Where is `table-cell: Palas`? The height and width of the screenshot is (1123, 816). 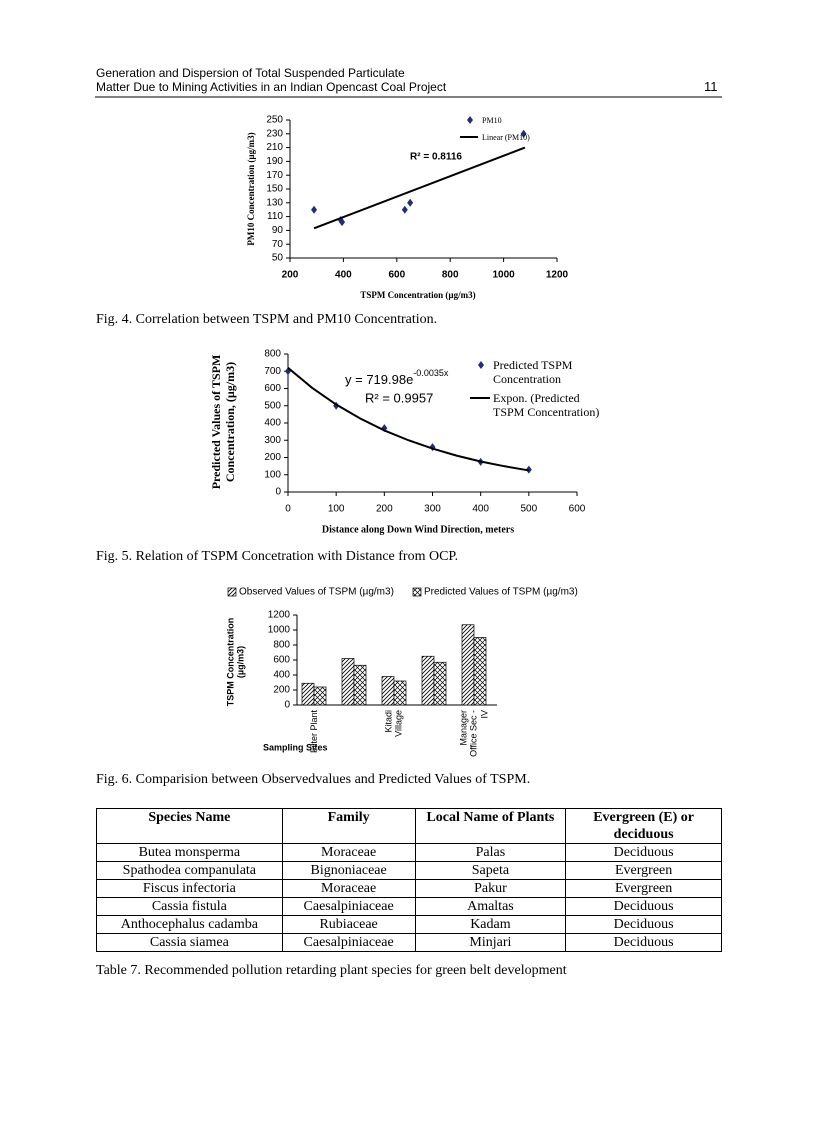 table-cell: Palas is located at coordinates (490, 852).